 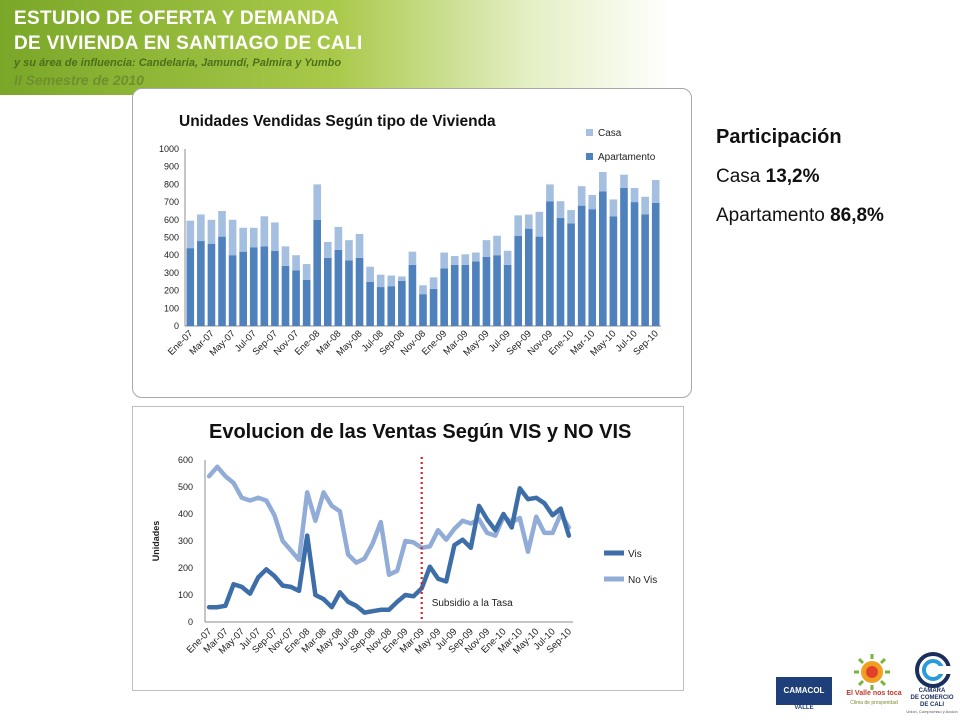 I want to click on camara-comercio-logo-icon, so click(x=934, y=670).